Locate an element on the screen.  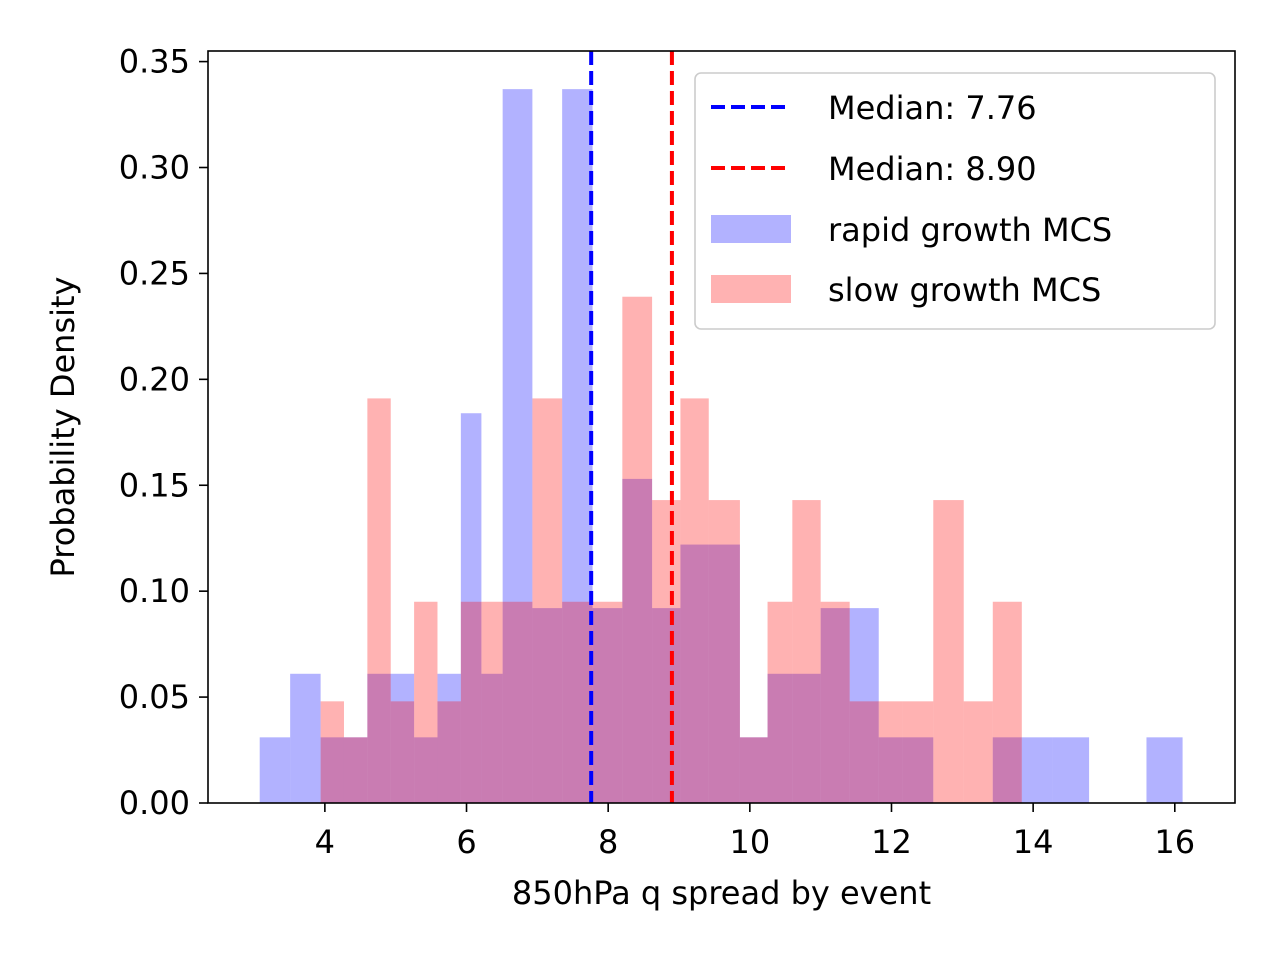
y-axis-label: Probability Density is located at coordinates (63, 427).